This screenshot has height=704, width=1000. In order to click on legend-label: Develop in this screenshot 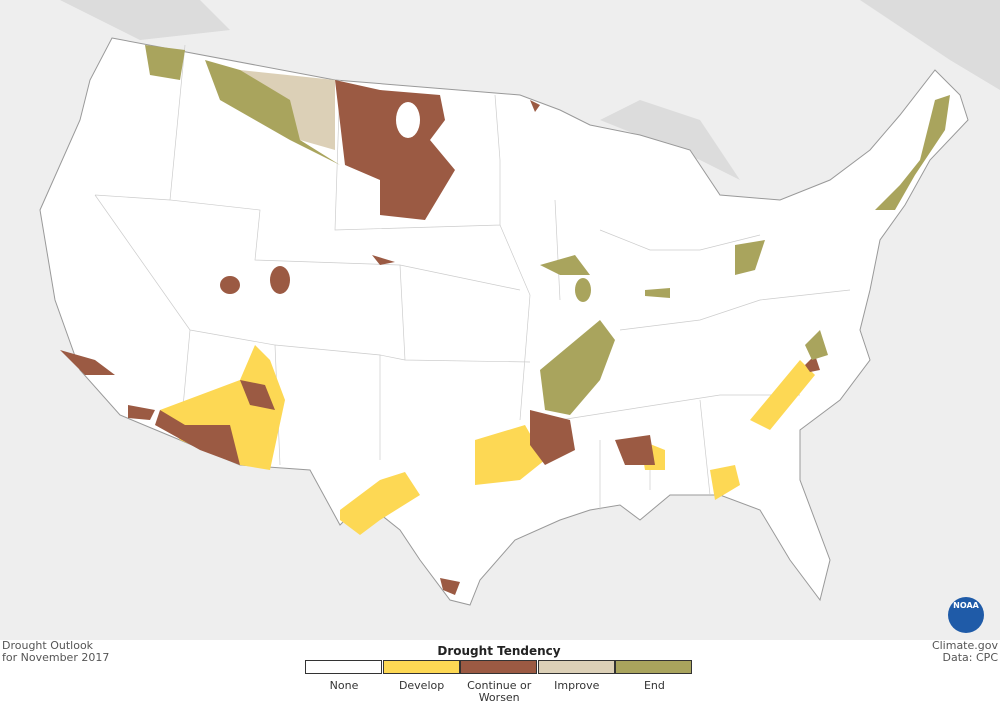, I will do `click(421, 685)`.